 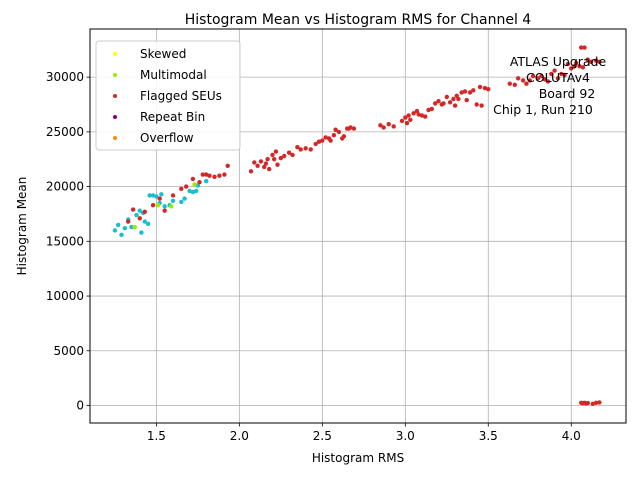 I want to click on y-axis-label: Histogram Mean, so click(x=22, y=226).